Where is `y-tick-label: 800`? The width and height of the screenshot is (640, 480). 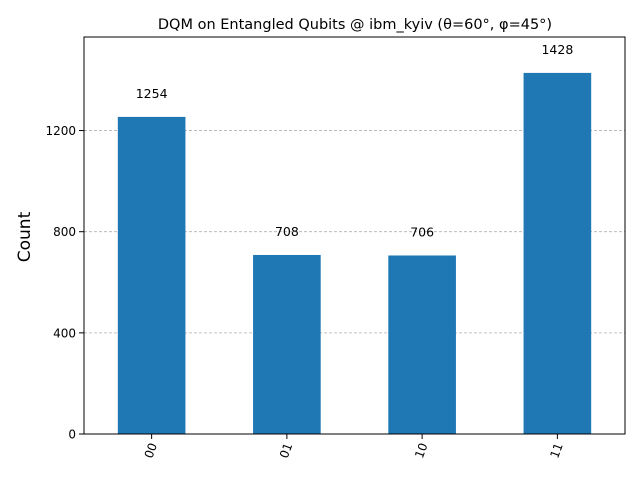 y-tick-label: 800 is located at coordinates (64, 232).